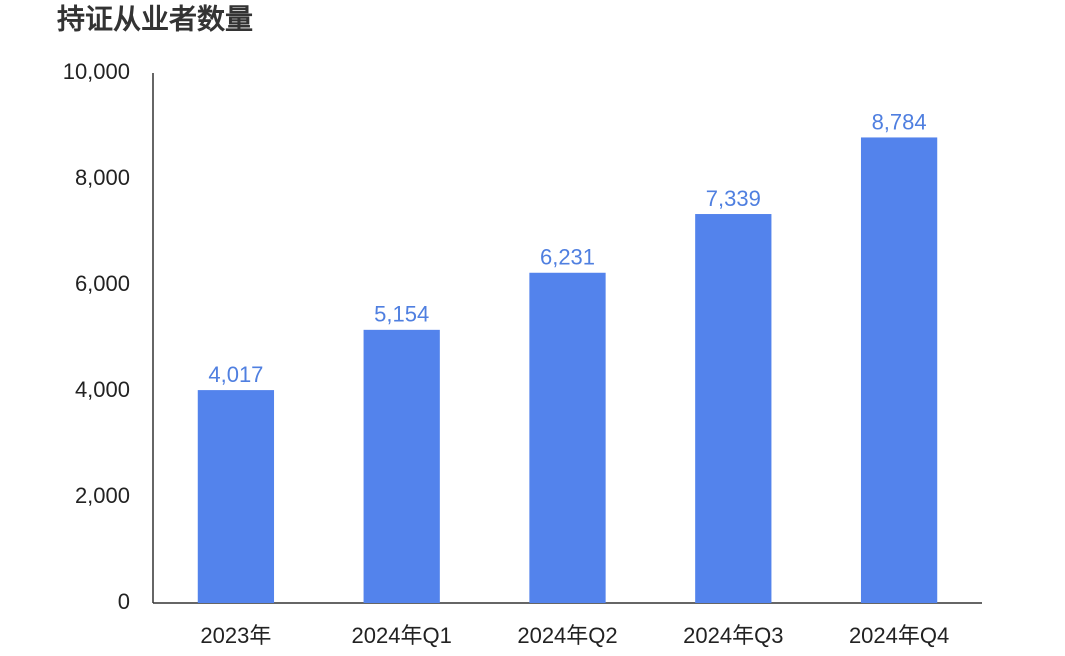 The image size is (1065, 656). I want to click on y-tick-label: 0, so click(124, 601).